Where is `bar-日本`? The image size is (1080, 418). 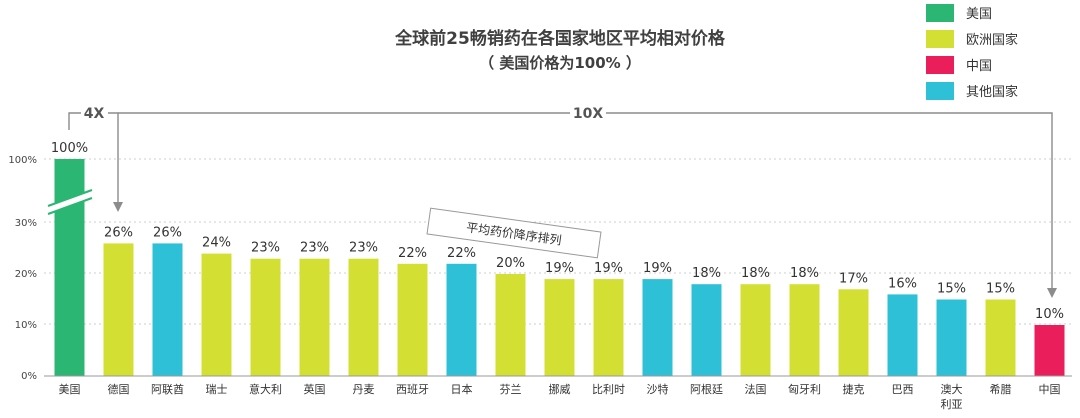 bar-日本 is located at coordinates (461, 319).